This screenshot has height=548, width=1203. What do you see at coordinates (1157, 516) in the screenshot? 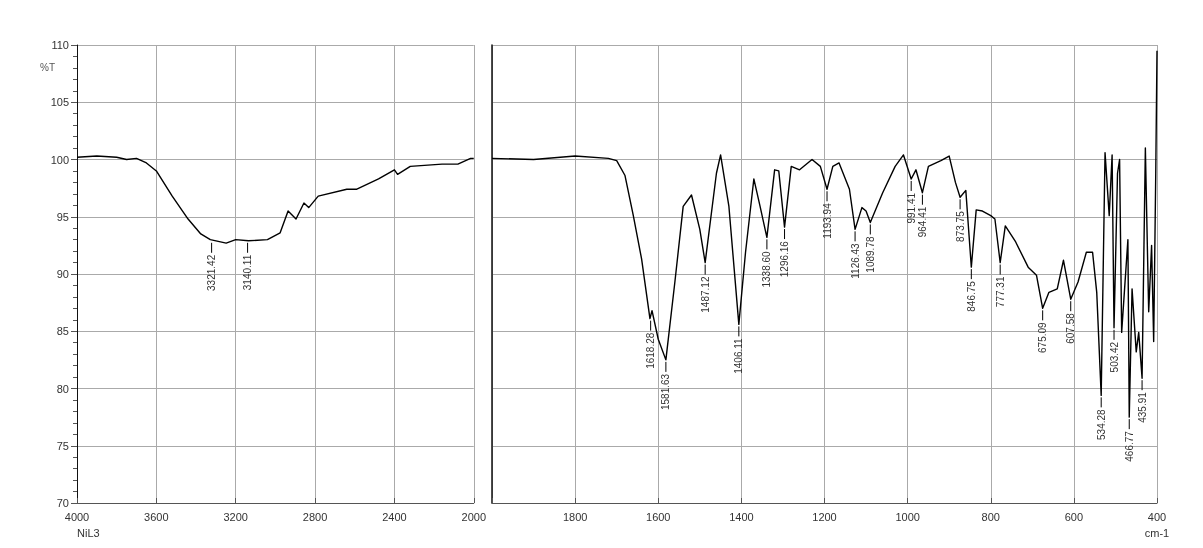
I see `x-tick-label: 400` at bounding box center [1157, 516].